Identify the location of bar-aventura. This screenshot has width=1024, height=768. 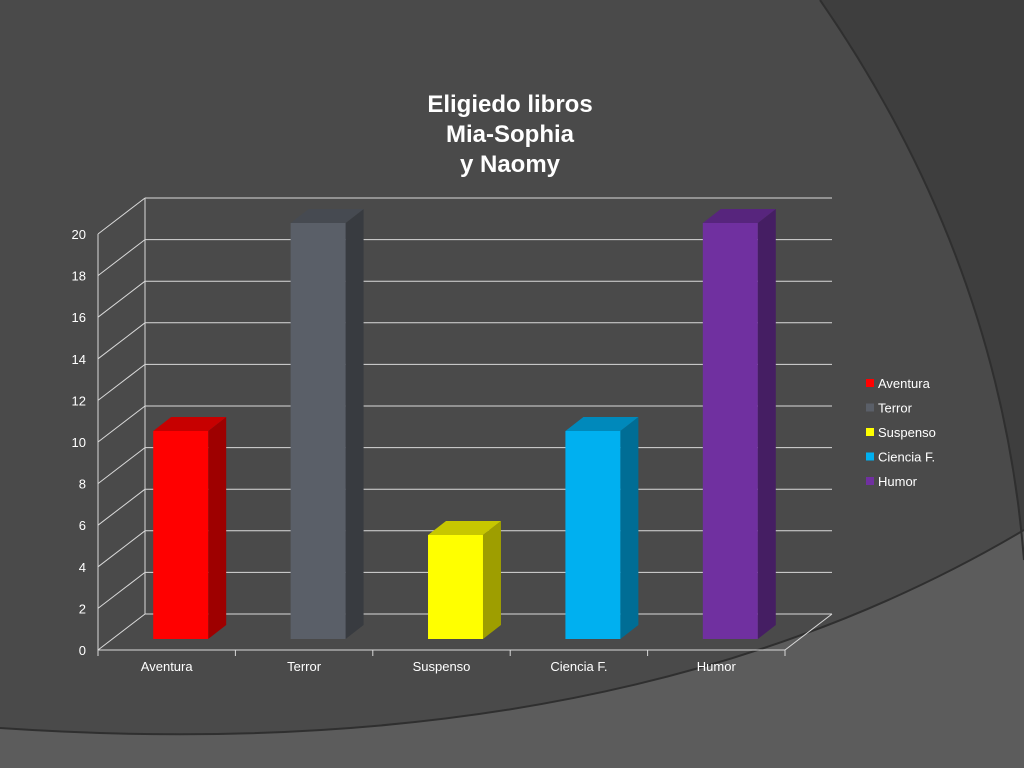
(190, 528).